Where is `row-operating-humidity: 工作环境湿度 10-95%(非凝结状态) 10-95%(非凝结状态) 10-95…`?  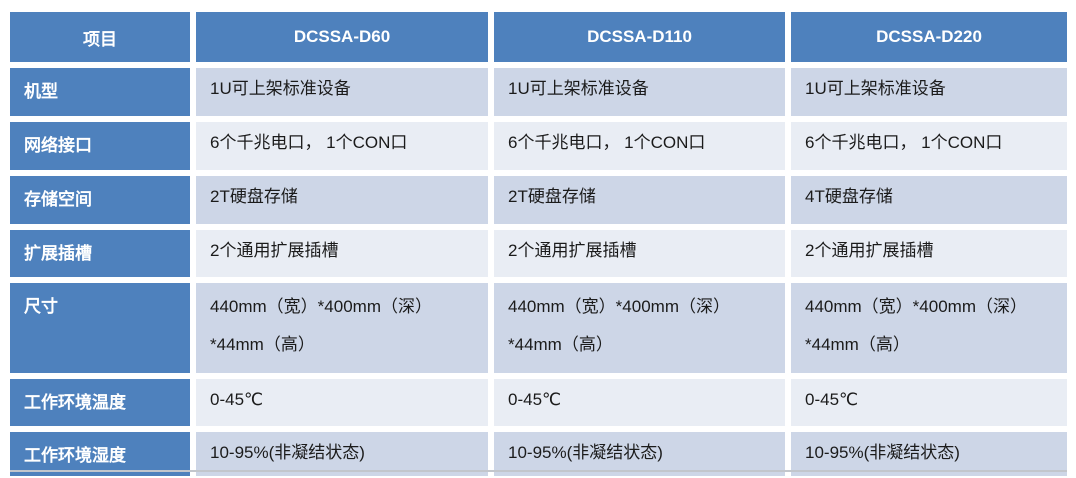
row-operating-humidity: 工作环境湿度 10-95%(非凝结状态) 10-95%(非凝结状态) 10-95… is located at coordinates (538, 454).